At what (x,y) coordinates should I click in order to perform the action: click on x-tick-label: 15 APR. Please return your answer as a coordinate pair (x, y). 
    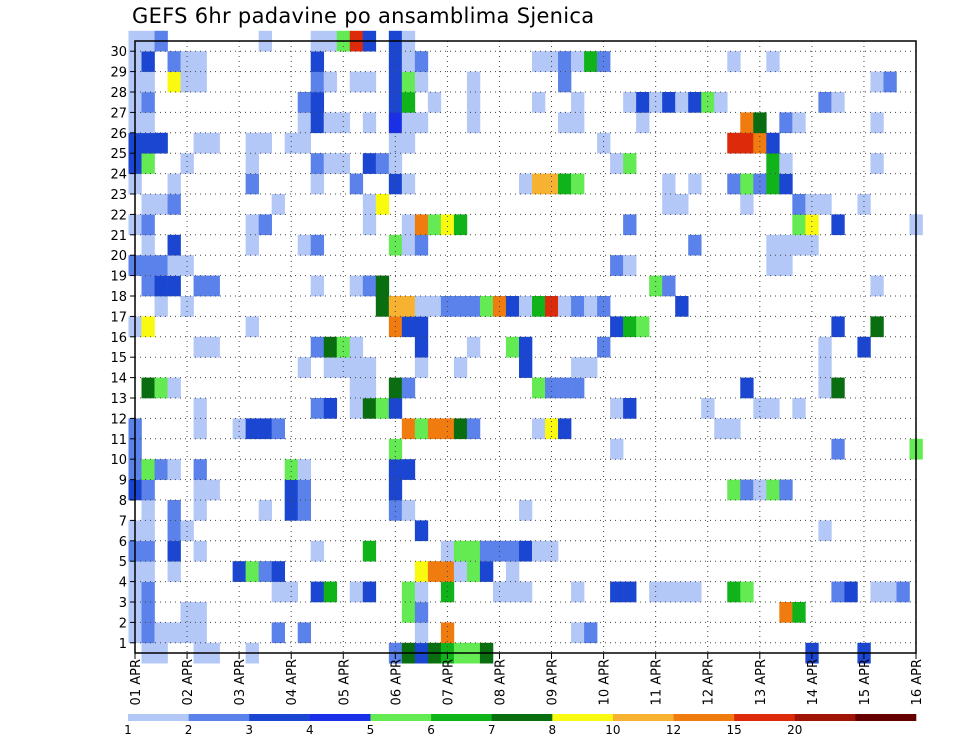
    Looking at the image, I should click on (865, 682).